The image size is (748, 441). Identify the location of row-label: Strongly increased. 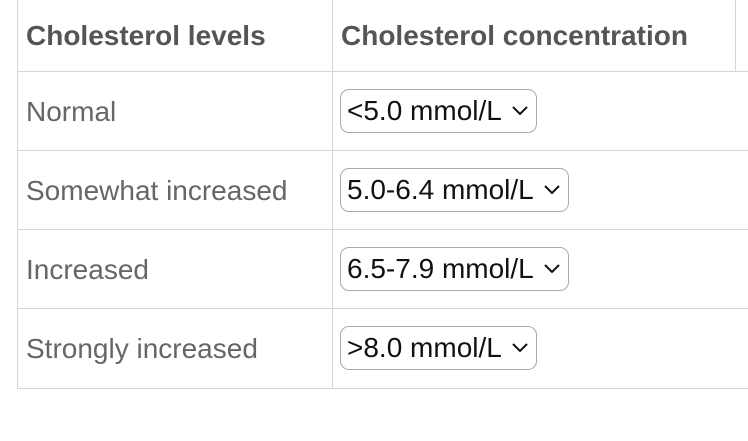
(142, 348).